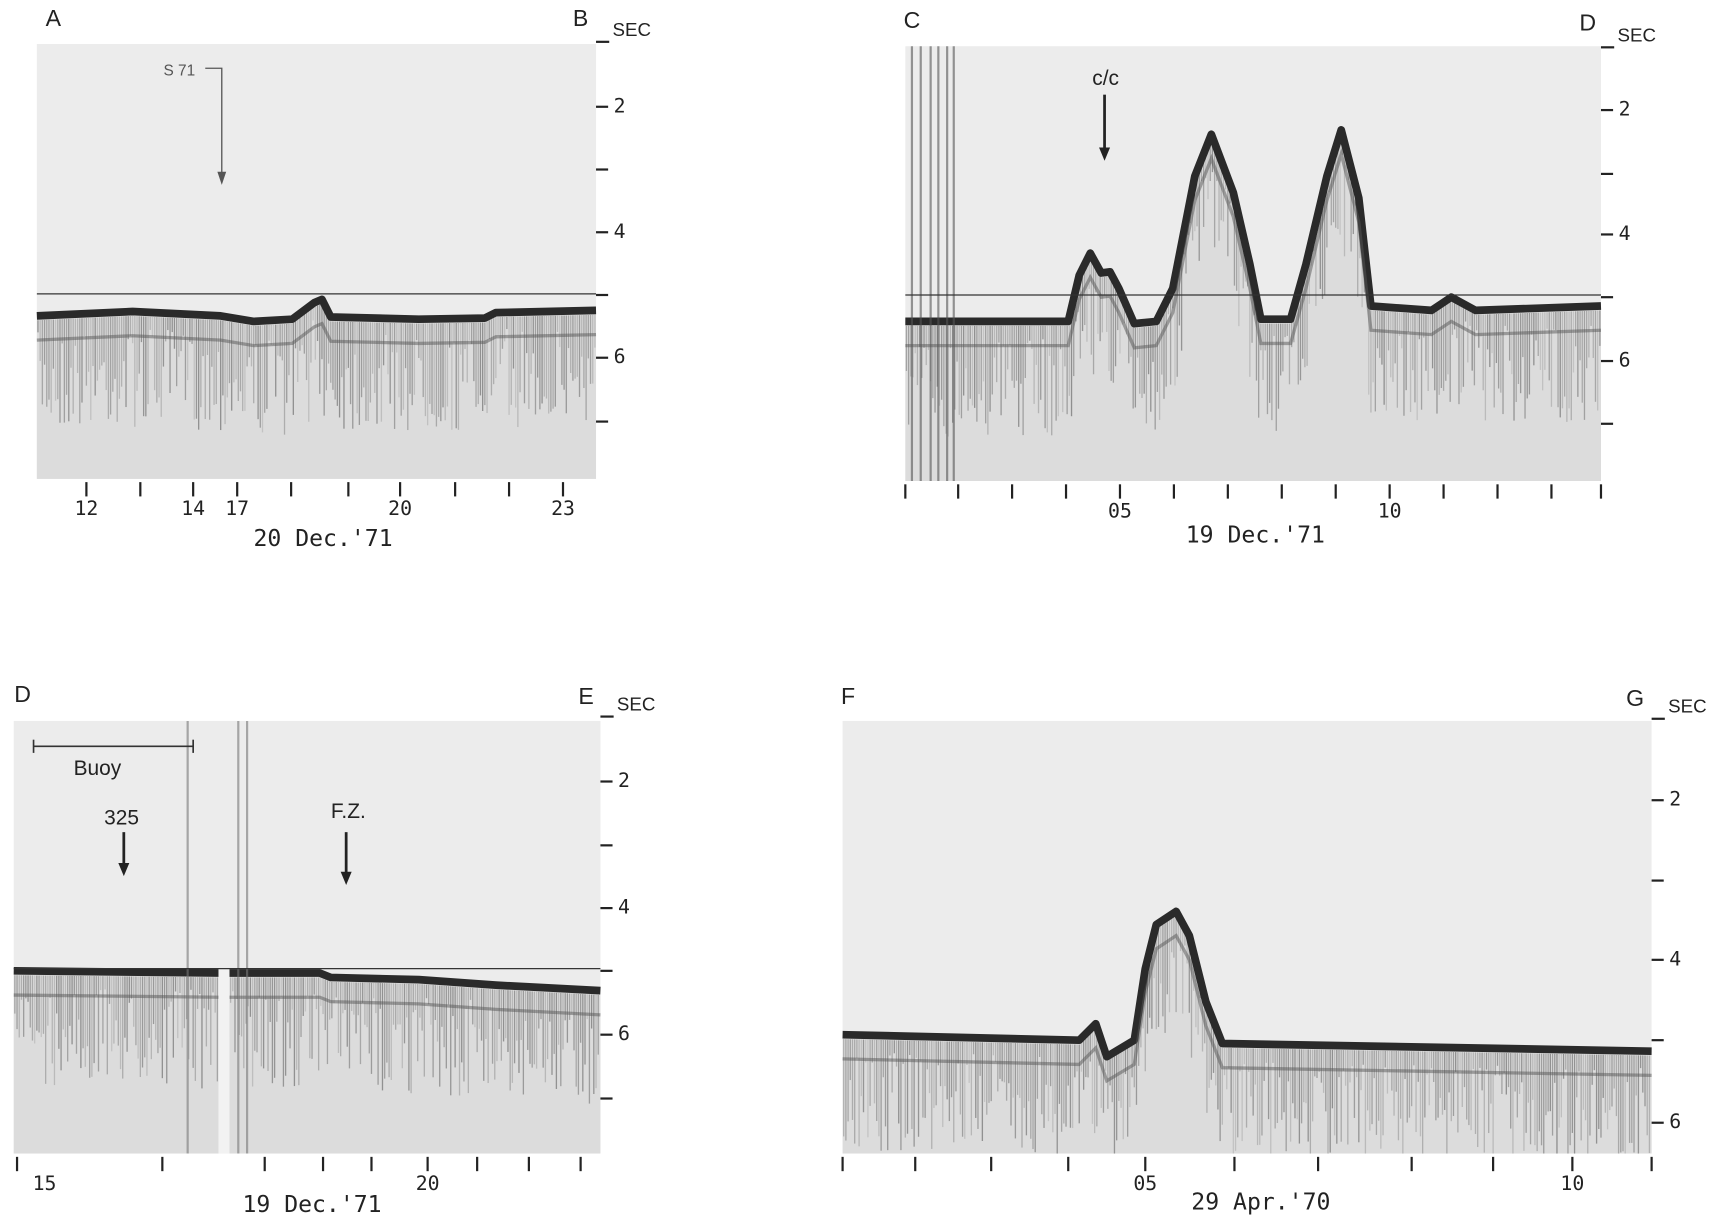 This screenshot has width=1727, height=1224. What do you see at coordinates (580, 18) in the screenshot?
I see `corner-label: B` at bounding box center [580, 18].